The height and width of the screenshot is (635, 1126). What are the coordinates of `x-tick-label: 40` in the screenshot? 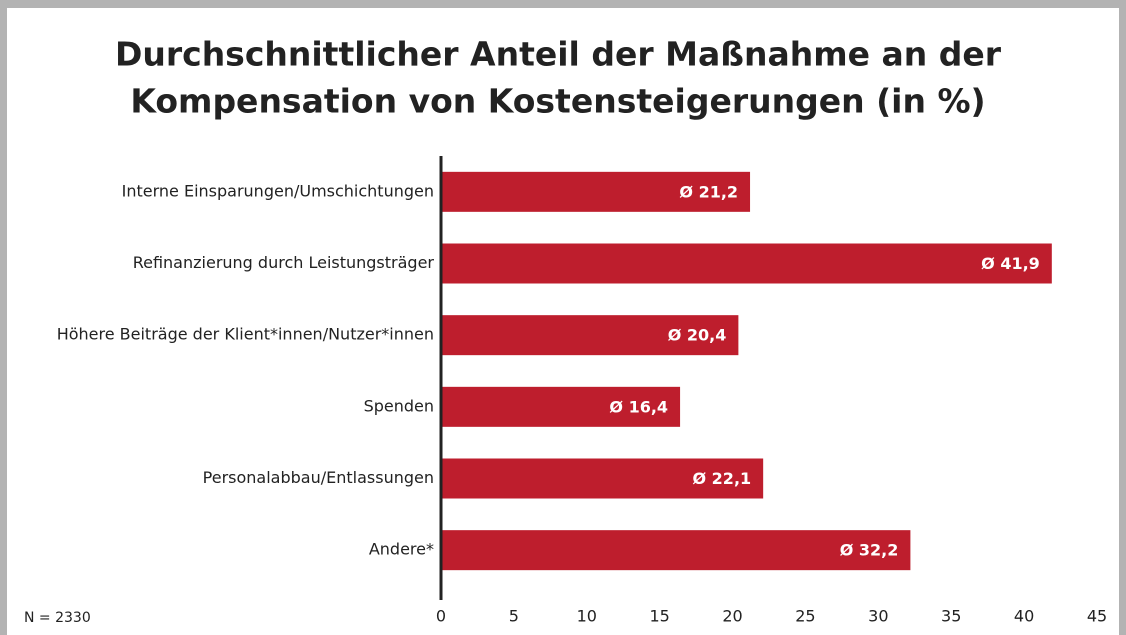 It's located at (1024, 616).